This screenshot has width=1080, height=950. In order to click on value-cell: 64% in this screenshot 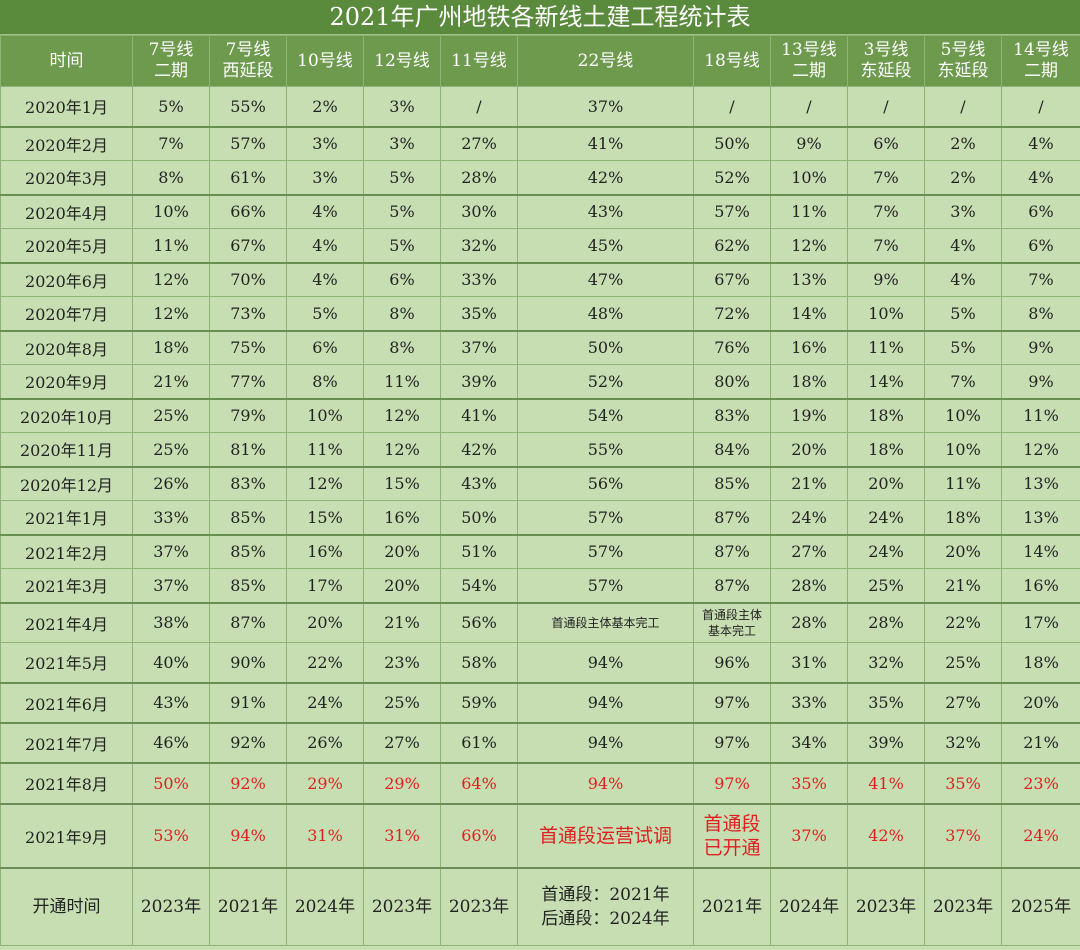, I will do `click(479, 783)`.